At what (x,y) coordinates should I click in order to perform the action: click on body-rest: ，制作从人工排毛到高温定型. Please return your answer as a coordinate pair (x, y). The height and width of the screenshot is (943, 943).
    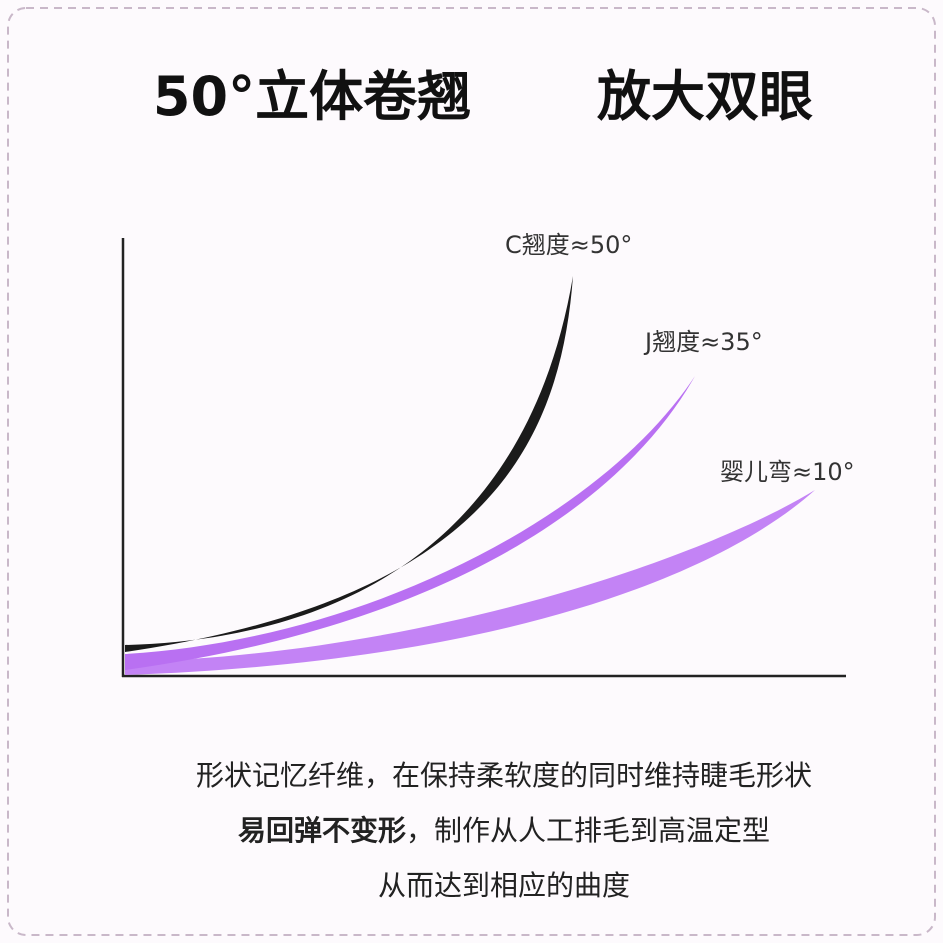
    Looking at the image, I should click on (588, 830).